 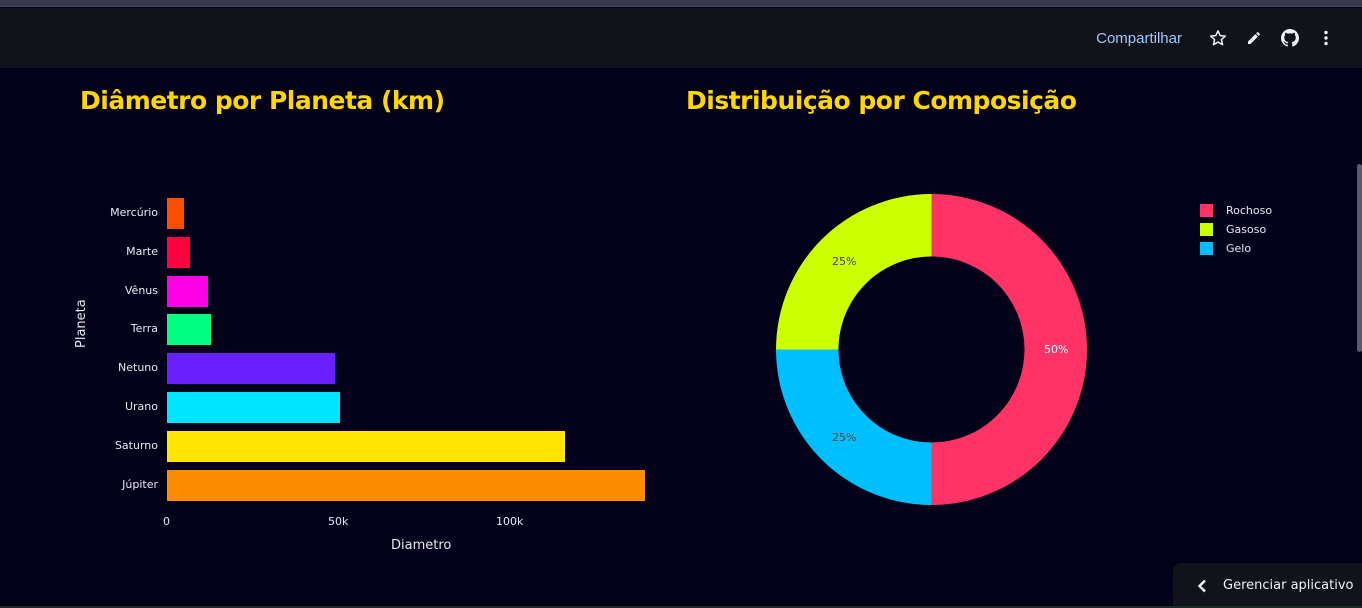 I want to click on pie-legend: Rochoso Gasoso Gelo, so click(x=1236, y=229).